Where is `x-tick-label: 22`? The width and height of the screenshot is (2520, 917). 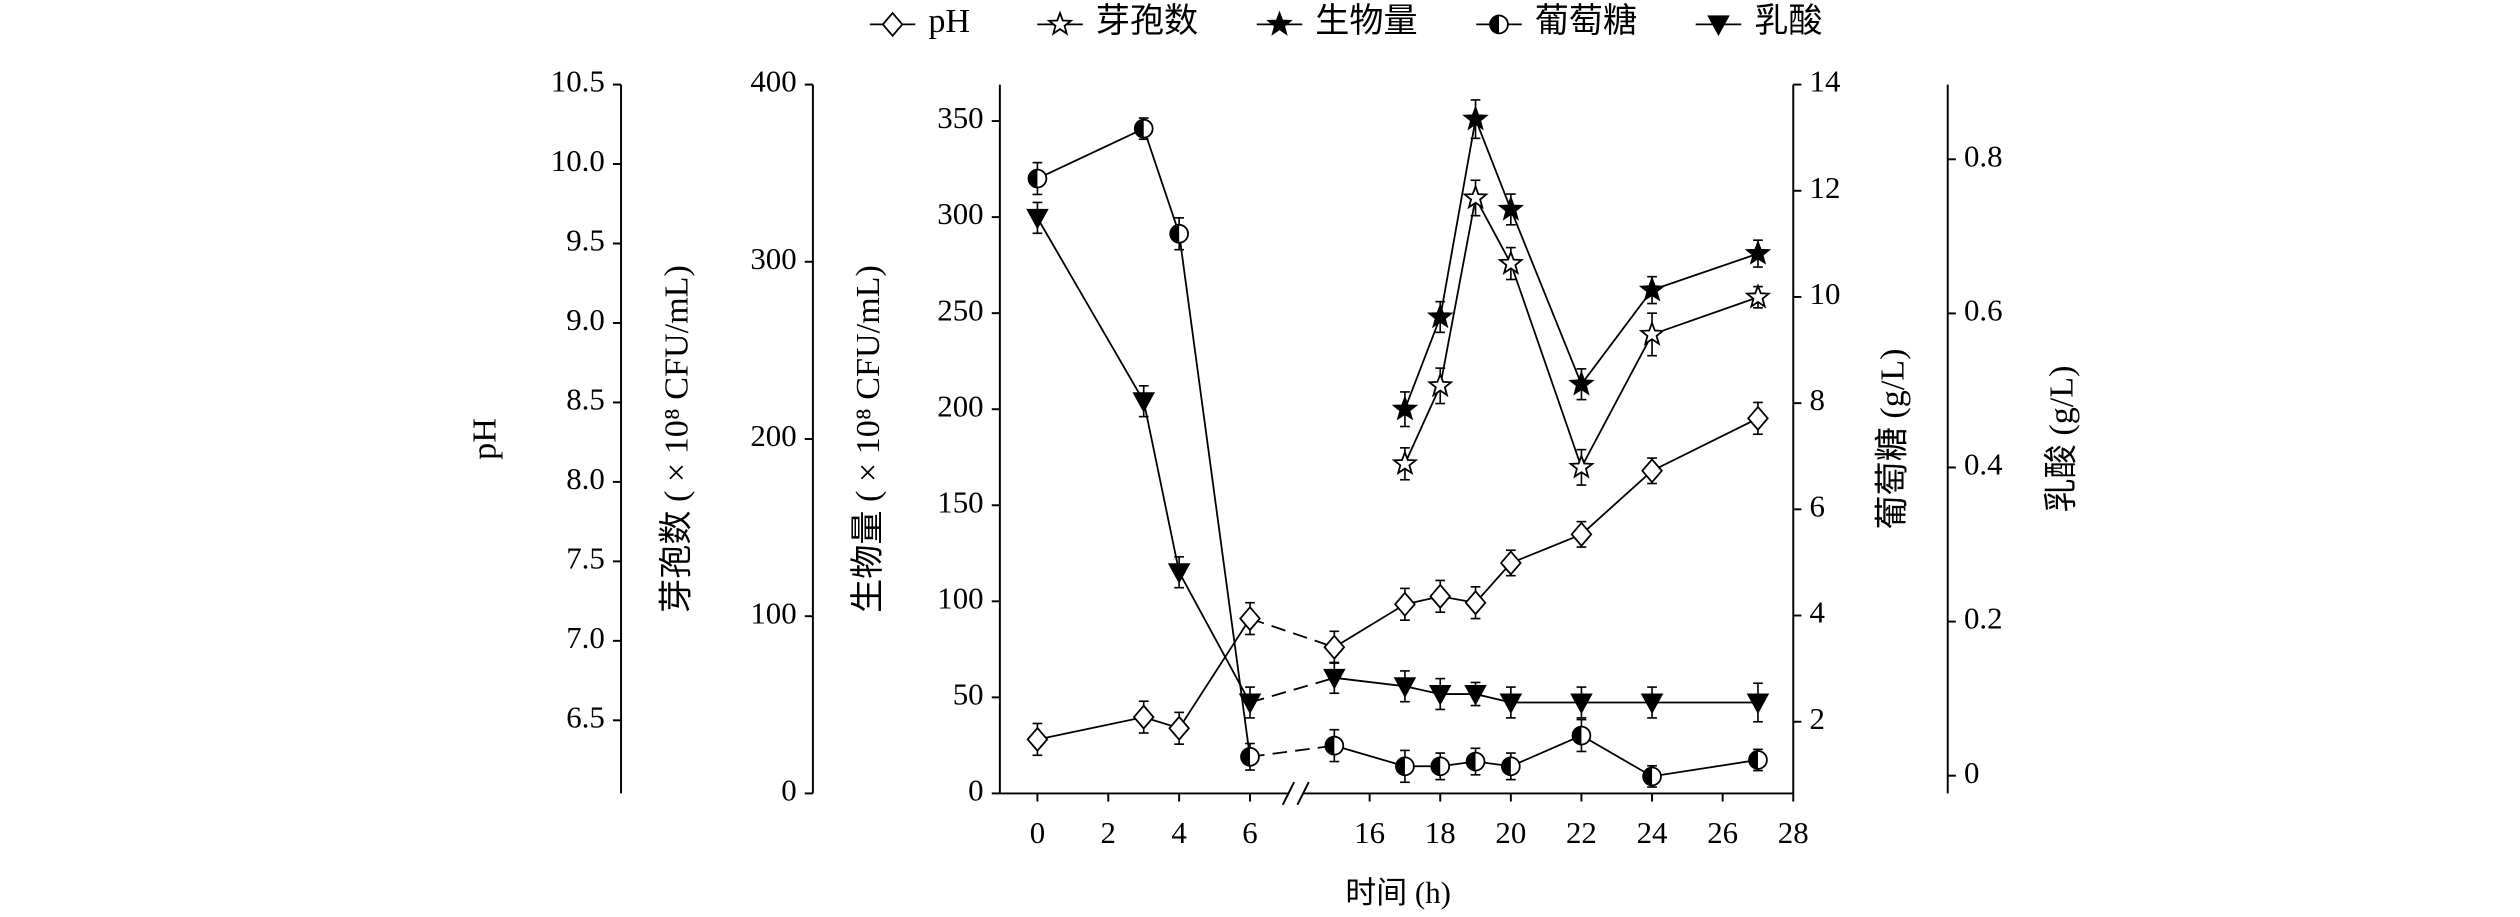 x-tick-label: 22 is located at coordinates (1581, 832).